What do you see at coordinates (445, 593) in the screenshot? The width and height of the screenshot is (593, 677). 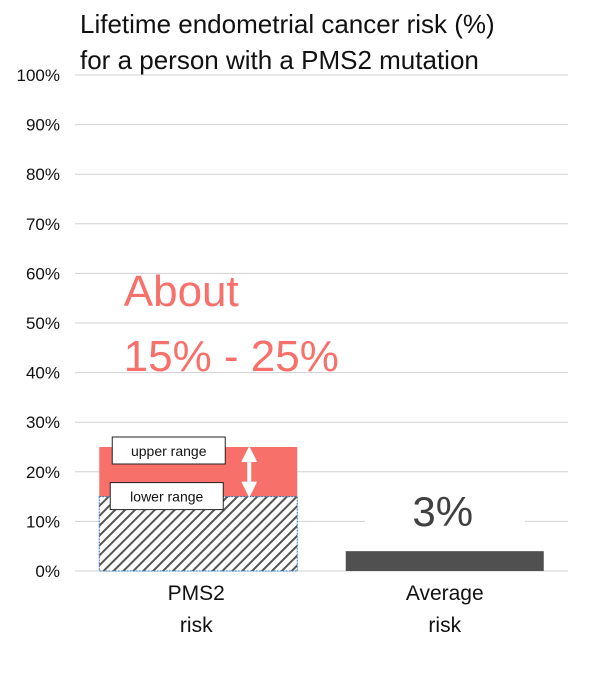 I see `category-label: Average` at bounding box center [445, 593].